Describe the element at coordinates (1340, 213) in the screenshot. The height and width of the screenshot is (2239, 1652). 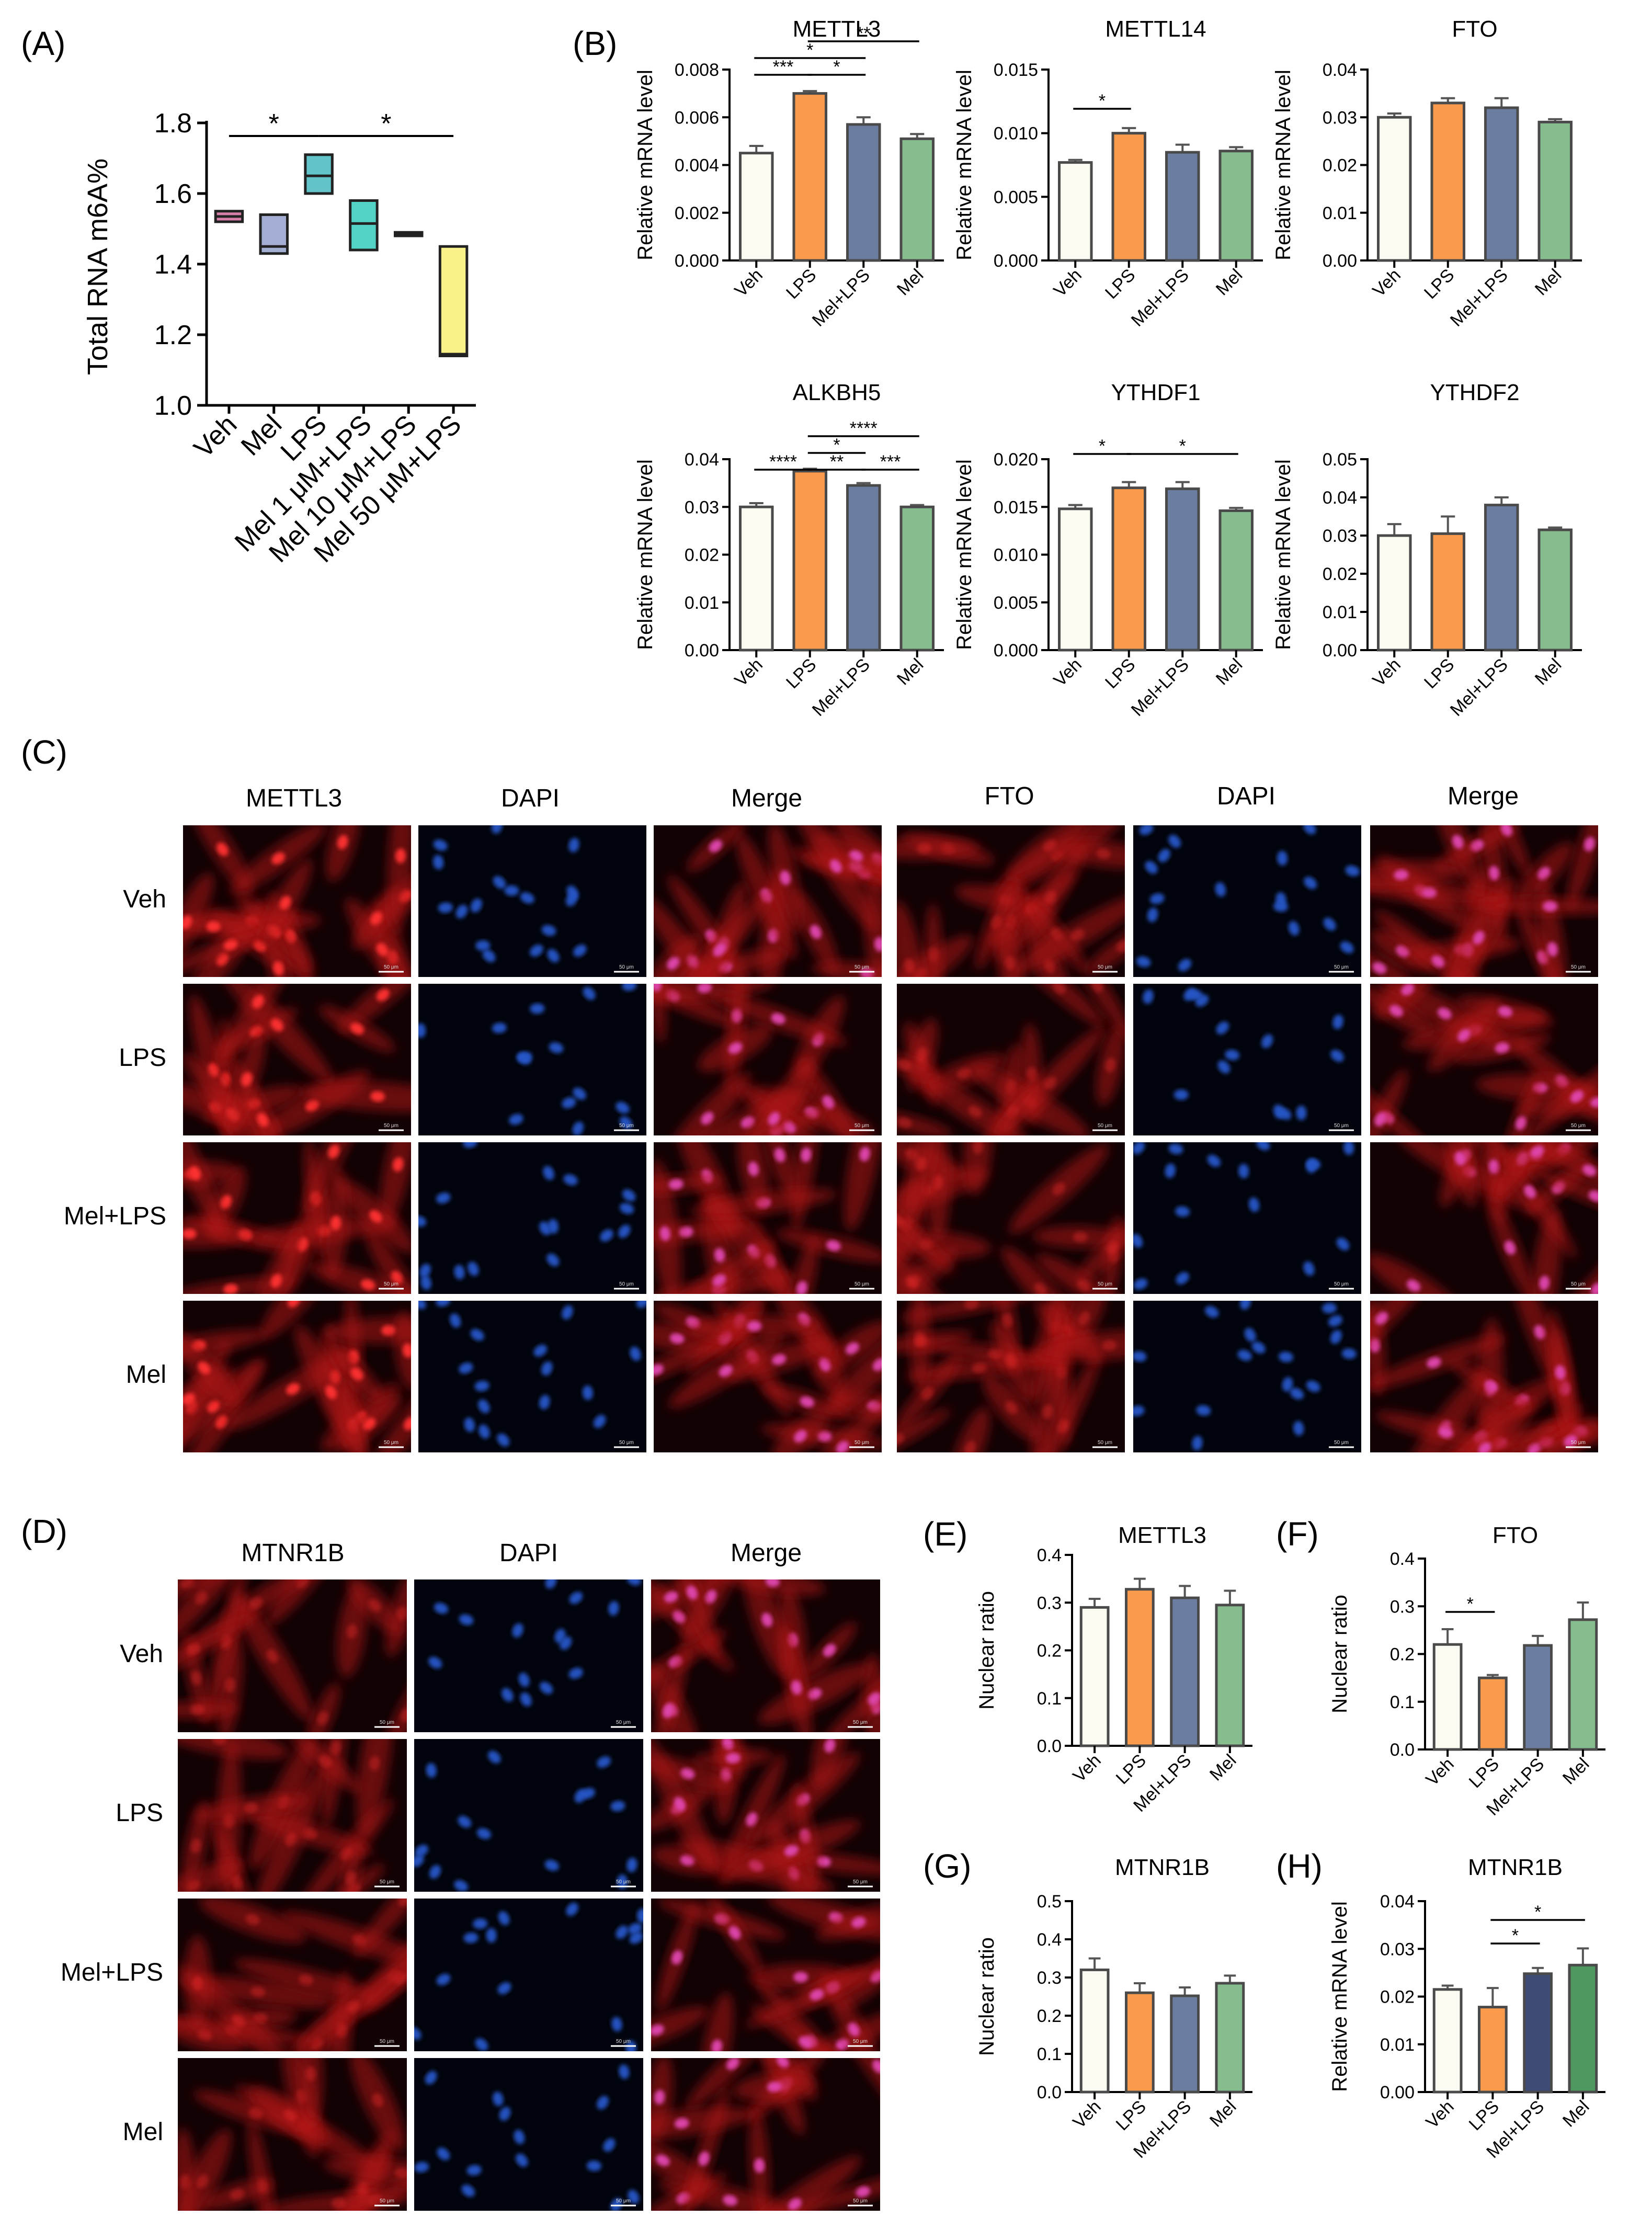
I see `y-tick-label: 0.01` at that location.